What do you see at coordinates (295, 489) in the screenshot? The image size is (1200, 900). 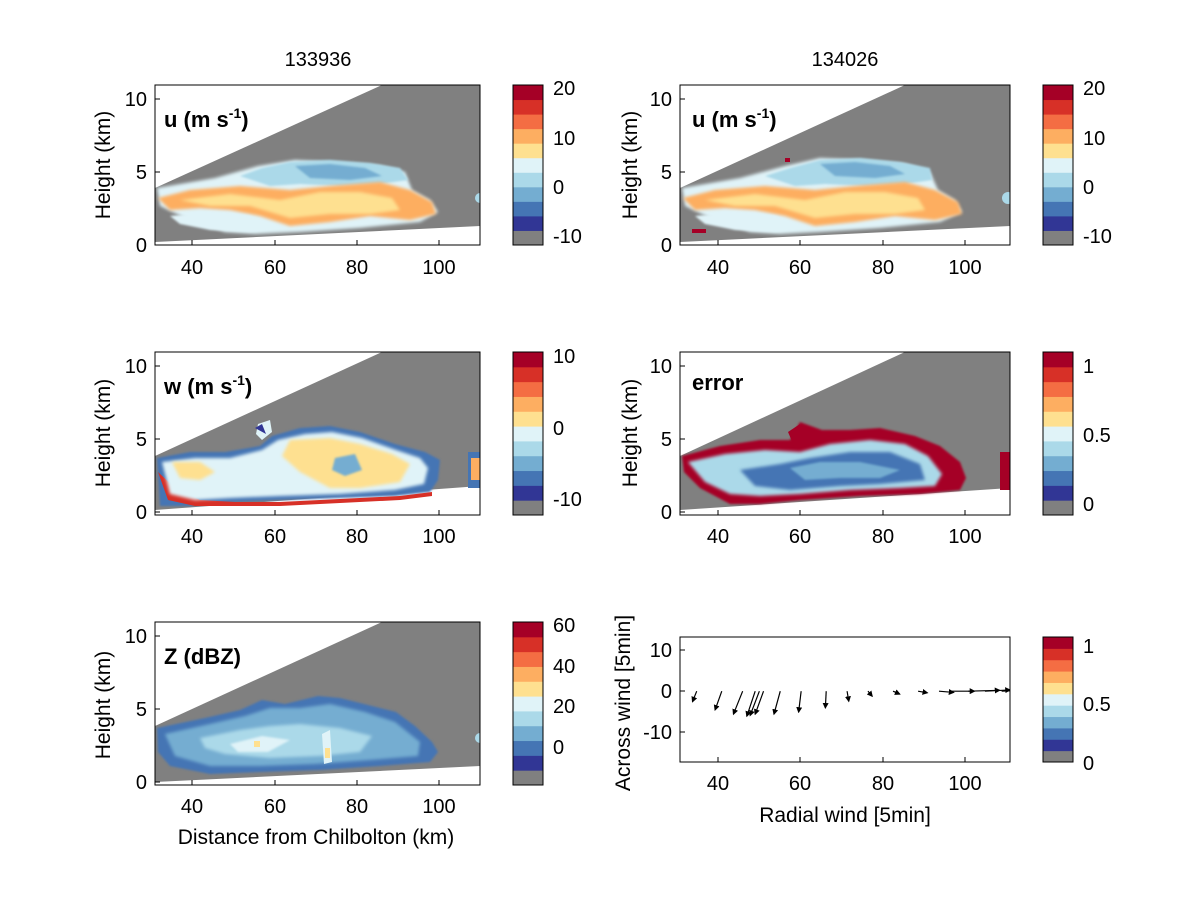 I see `w-left-red-edge` at bounding box center [295, 489].